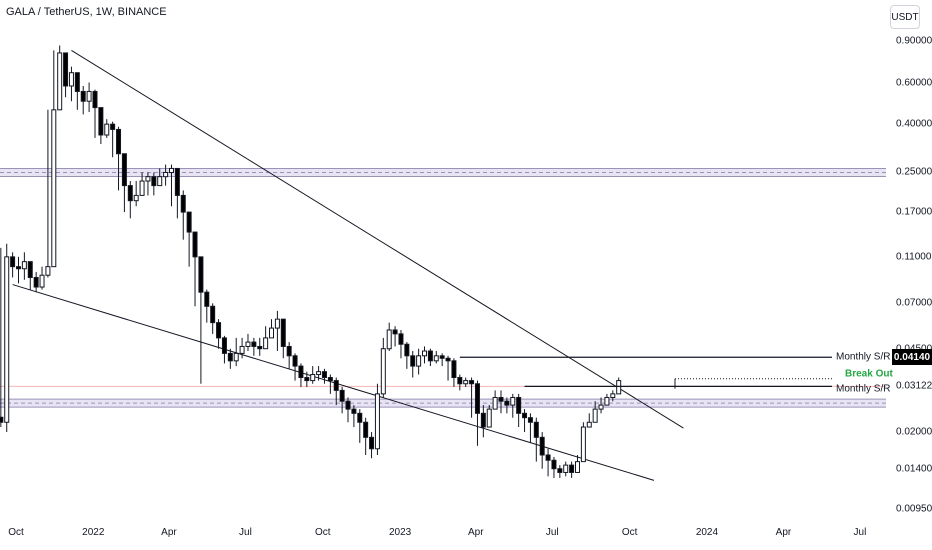 This screenshot has height=550, width=932. Describe the element at coordinates (914, 257) in the screenshot. I see `y-tick-label: 0.11000` at that location.